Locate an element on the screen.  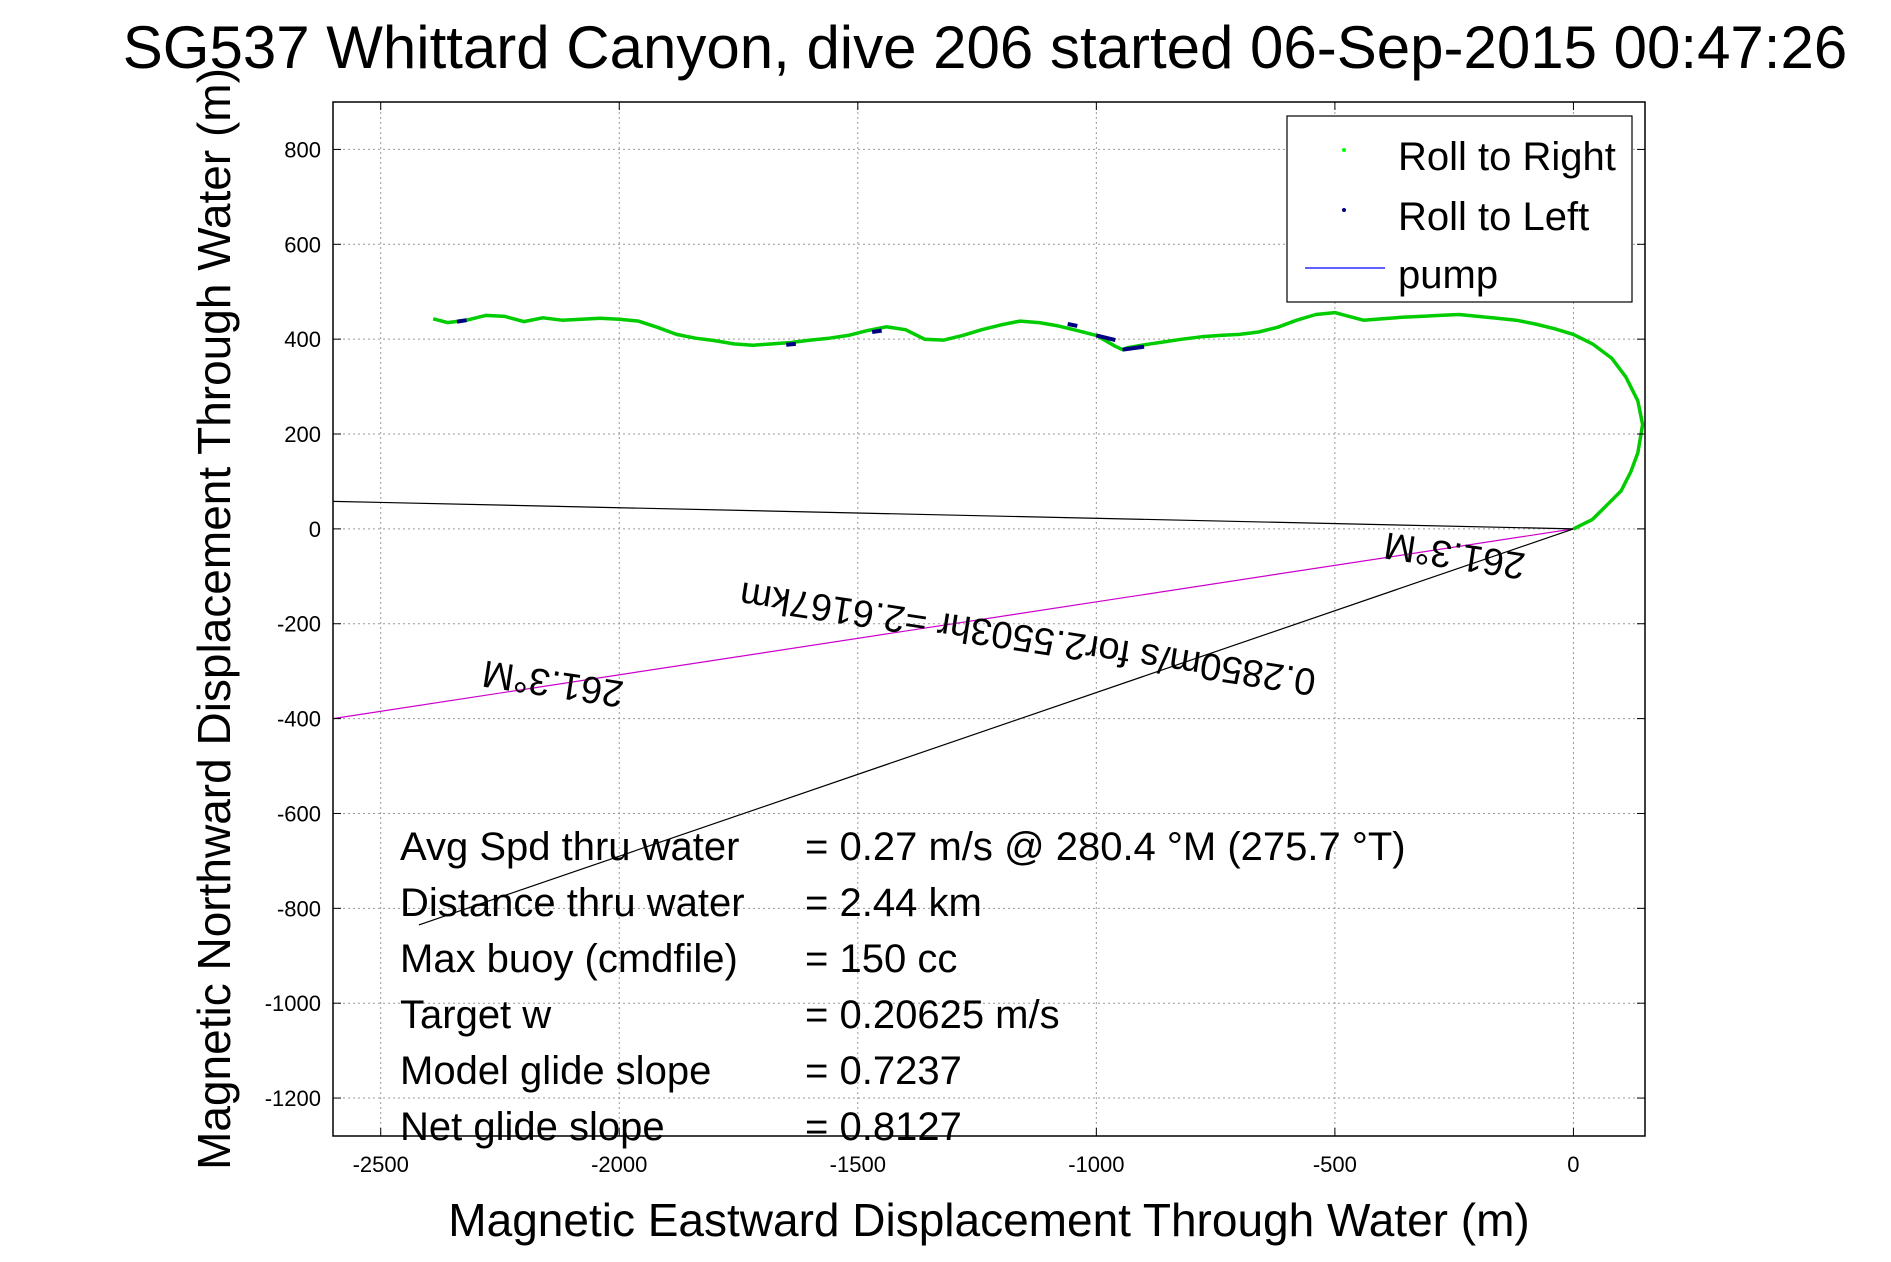
stat-value: = 0.20625 m/s is located at coordinates (932, 1015).